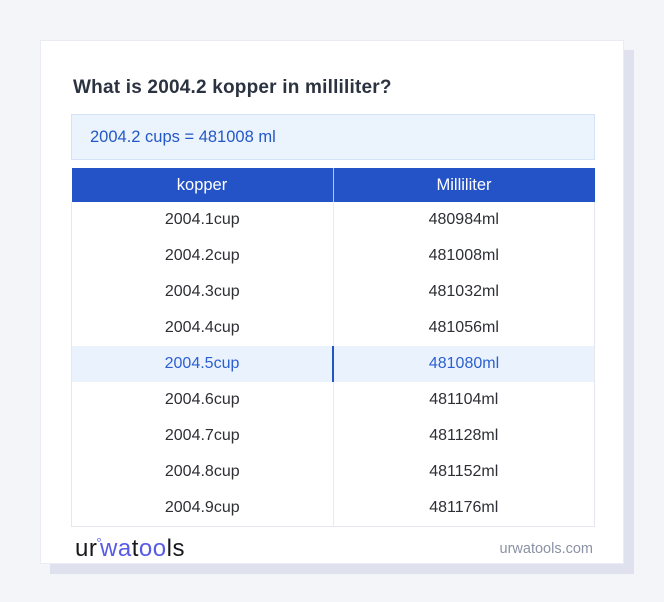 The image size is (664, 602). I want to click on column-header-milliliter: Milliliter, so click(463, 185).